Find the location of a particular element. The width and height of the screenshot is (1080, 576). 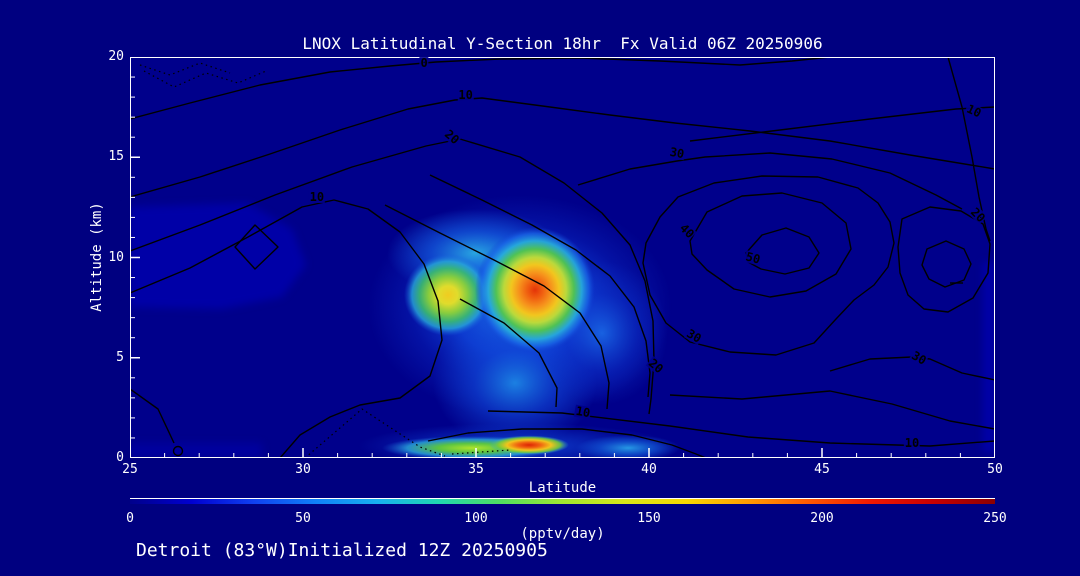

colorbar is located at coordinates (562, 501).